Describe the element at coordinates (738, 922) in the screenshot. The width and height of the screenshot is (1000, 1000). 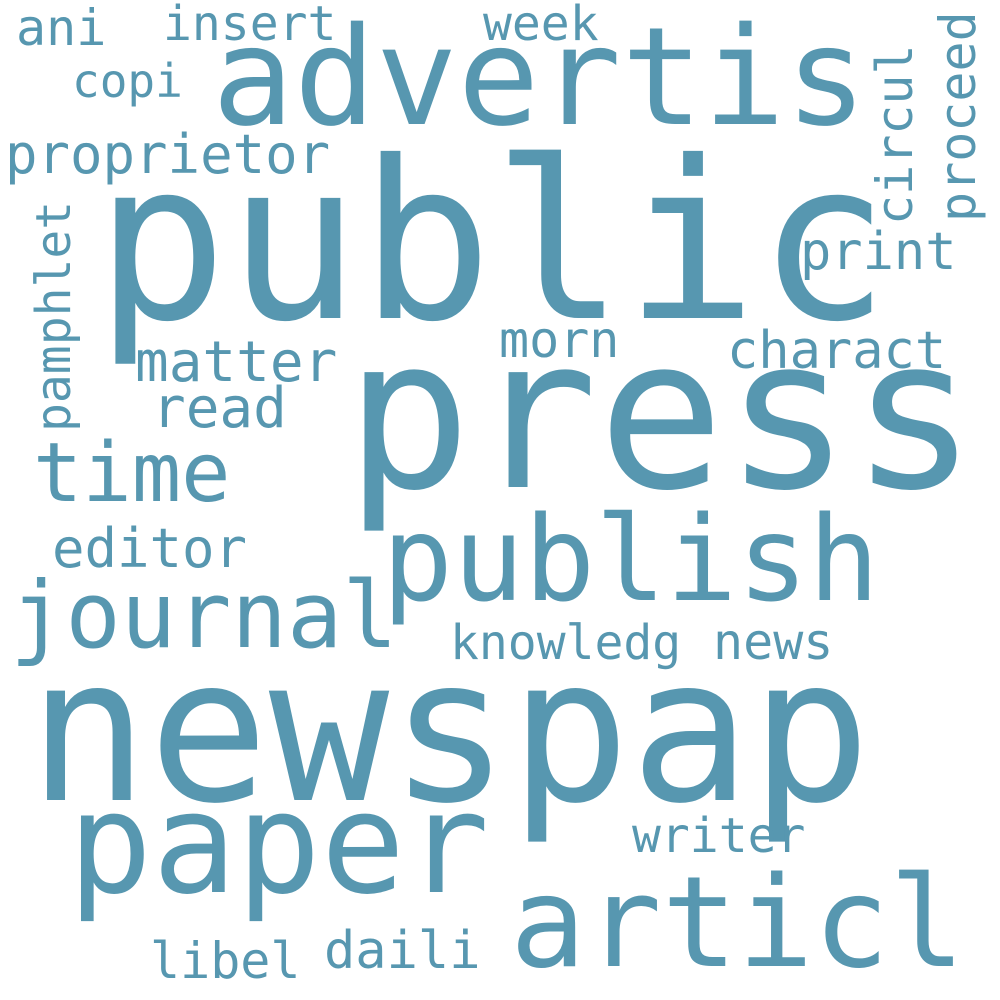
I see `word-articl: articl` at that location.